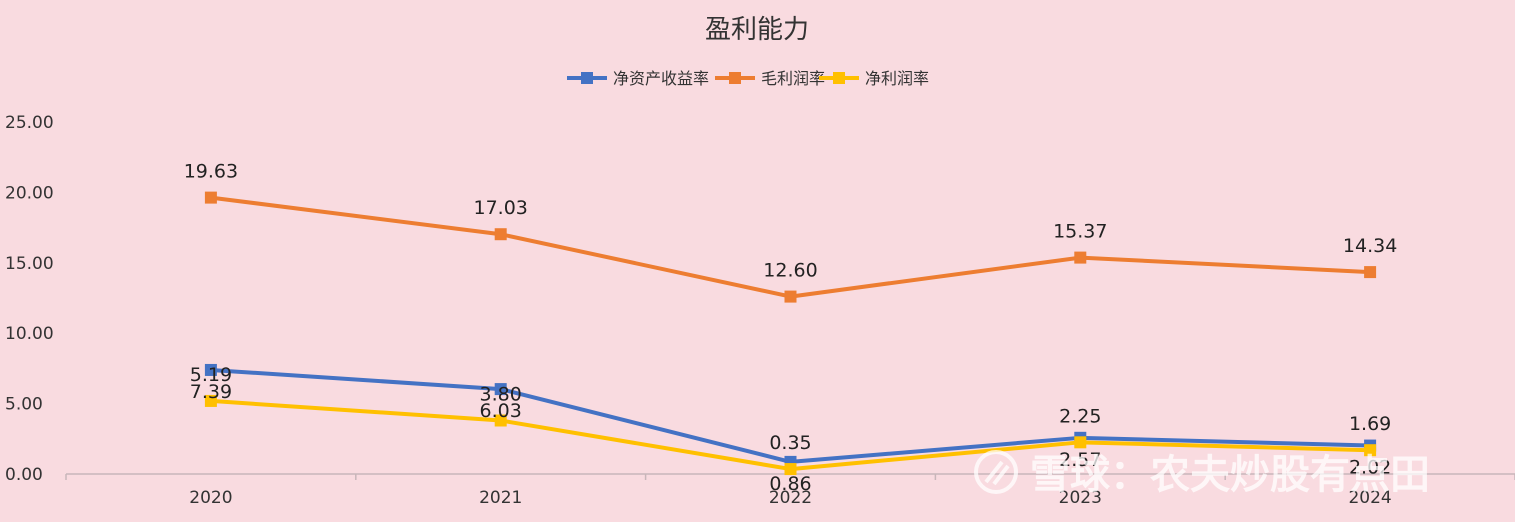  What do you see at coordinates (790, 271) in the screenshot?
I see `data-label: 12.60` at bounding box center [790, 271].